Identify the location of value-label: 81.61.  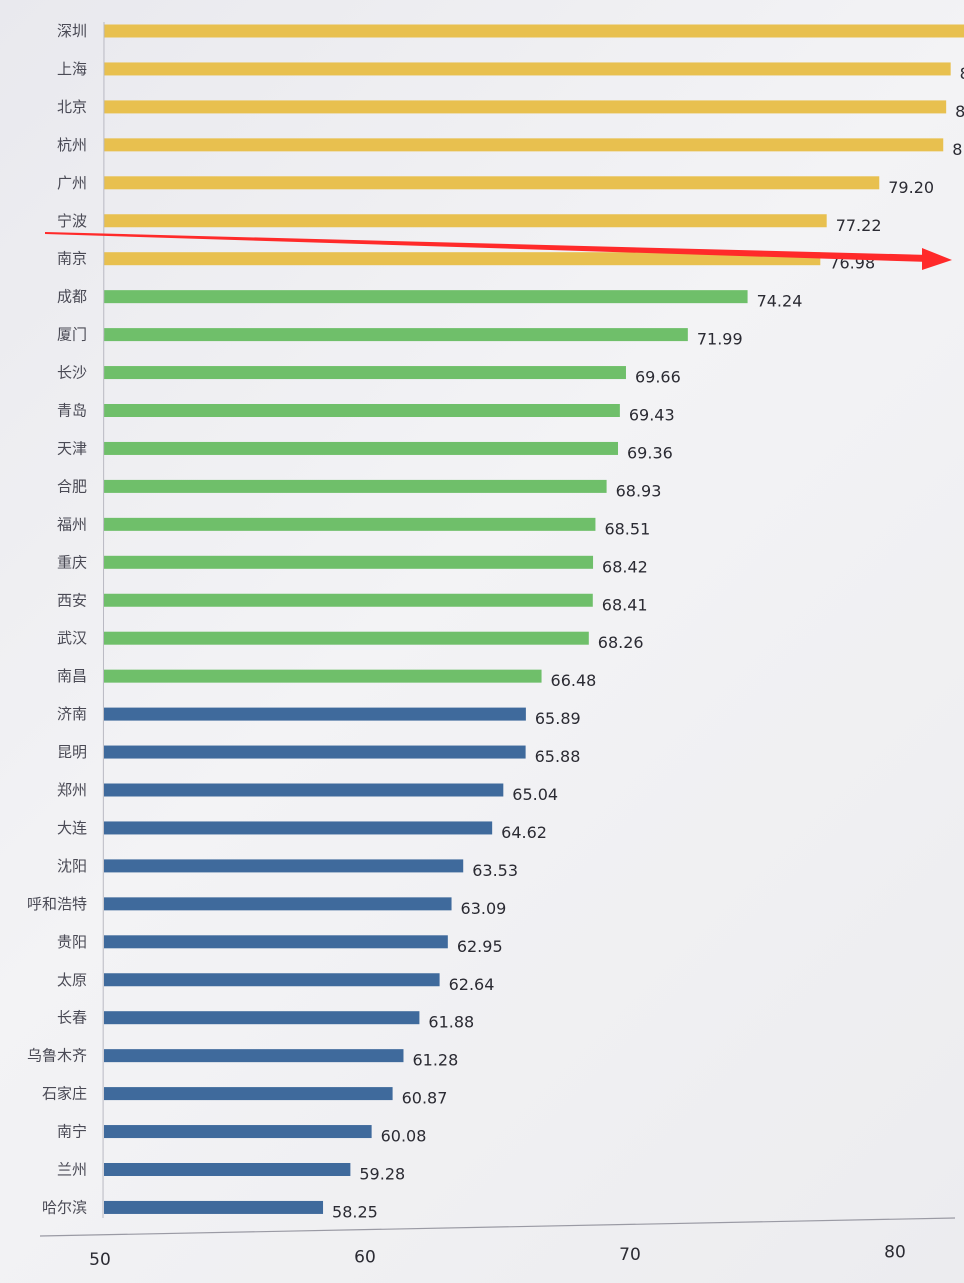
(958, 149).